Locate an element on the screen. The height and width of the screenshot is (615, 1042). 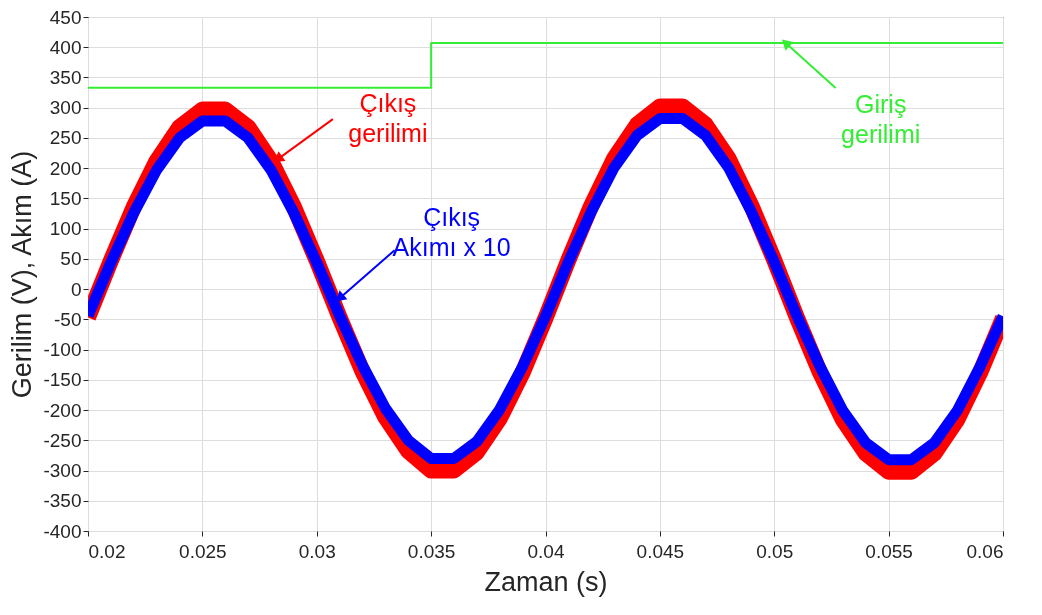
x-tick-label: 0.04 is located at coordinates (546, 551).